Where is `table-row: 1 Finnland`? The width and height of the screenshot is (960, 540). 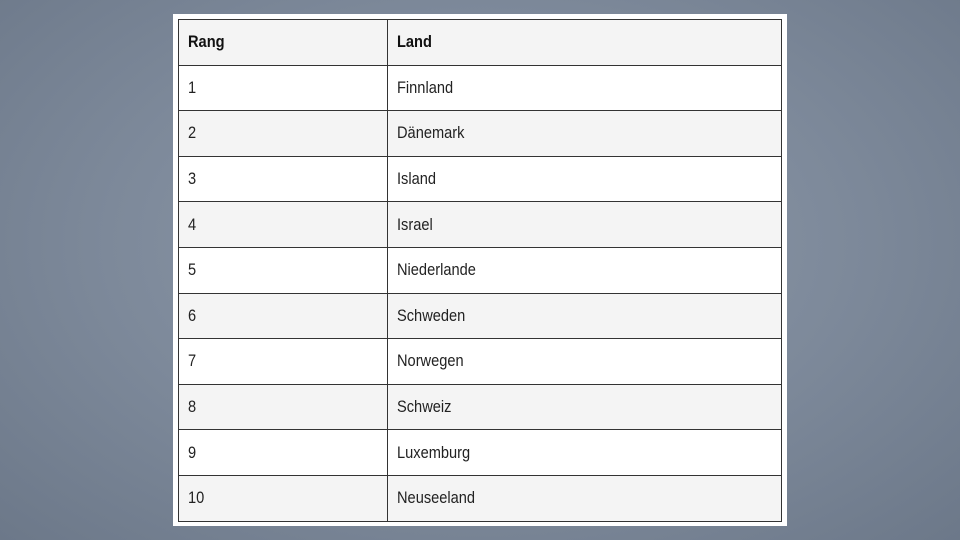 table-row: 1 Finnland is located at coordinates (480, 88).